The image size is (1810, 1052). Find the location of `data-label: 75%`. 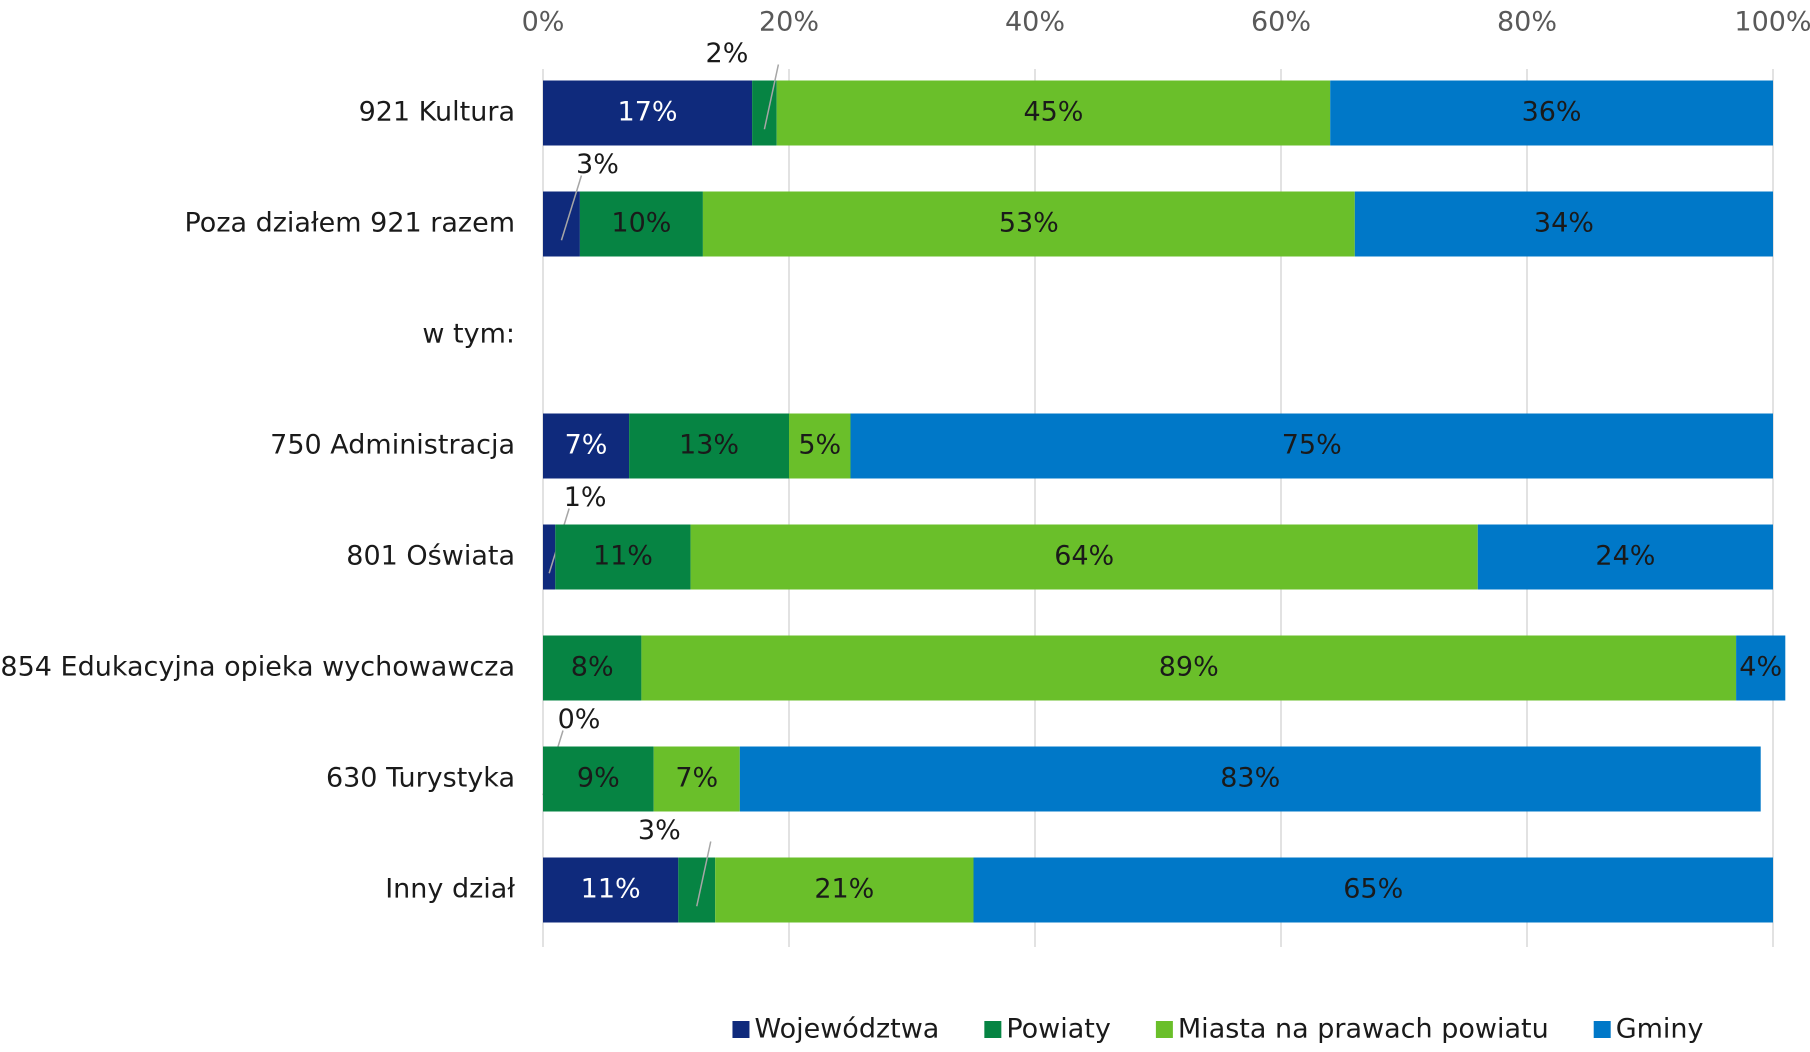

data-label: 75% is located at coordinates (1312, 445).